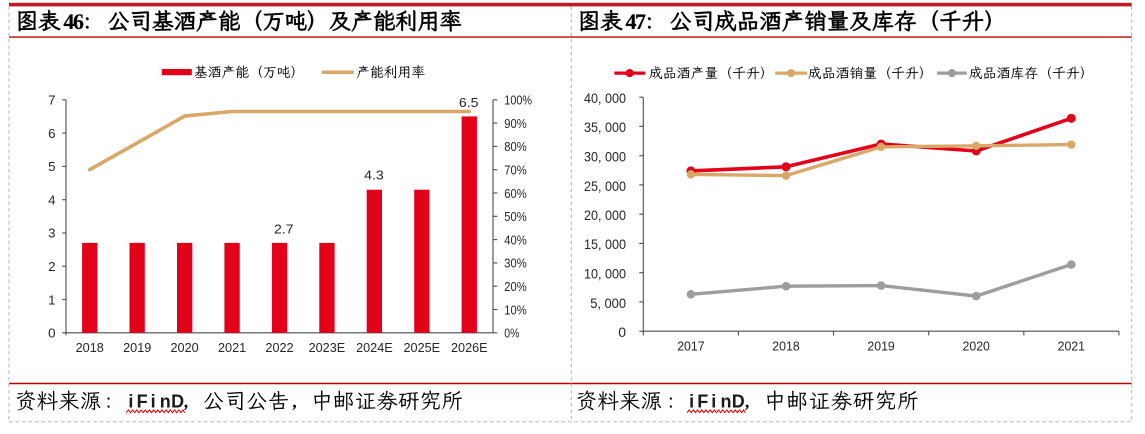 The image size is (1145, 434). Describe the element at coordinates (515, 309) in the screenshot. I see `svg-text: 10%` at that location.